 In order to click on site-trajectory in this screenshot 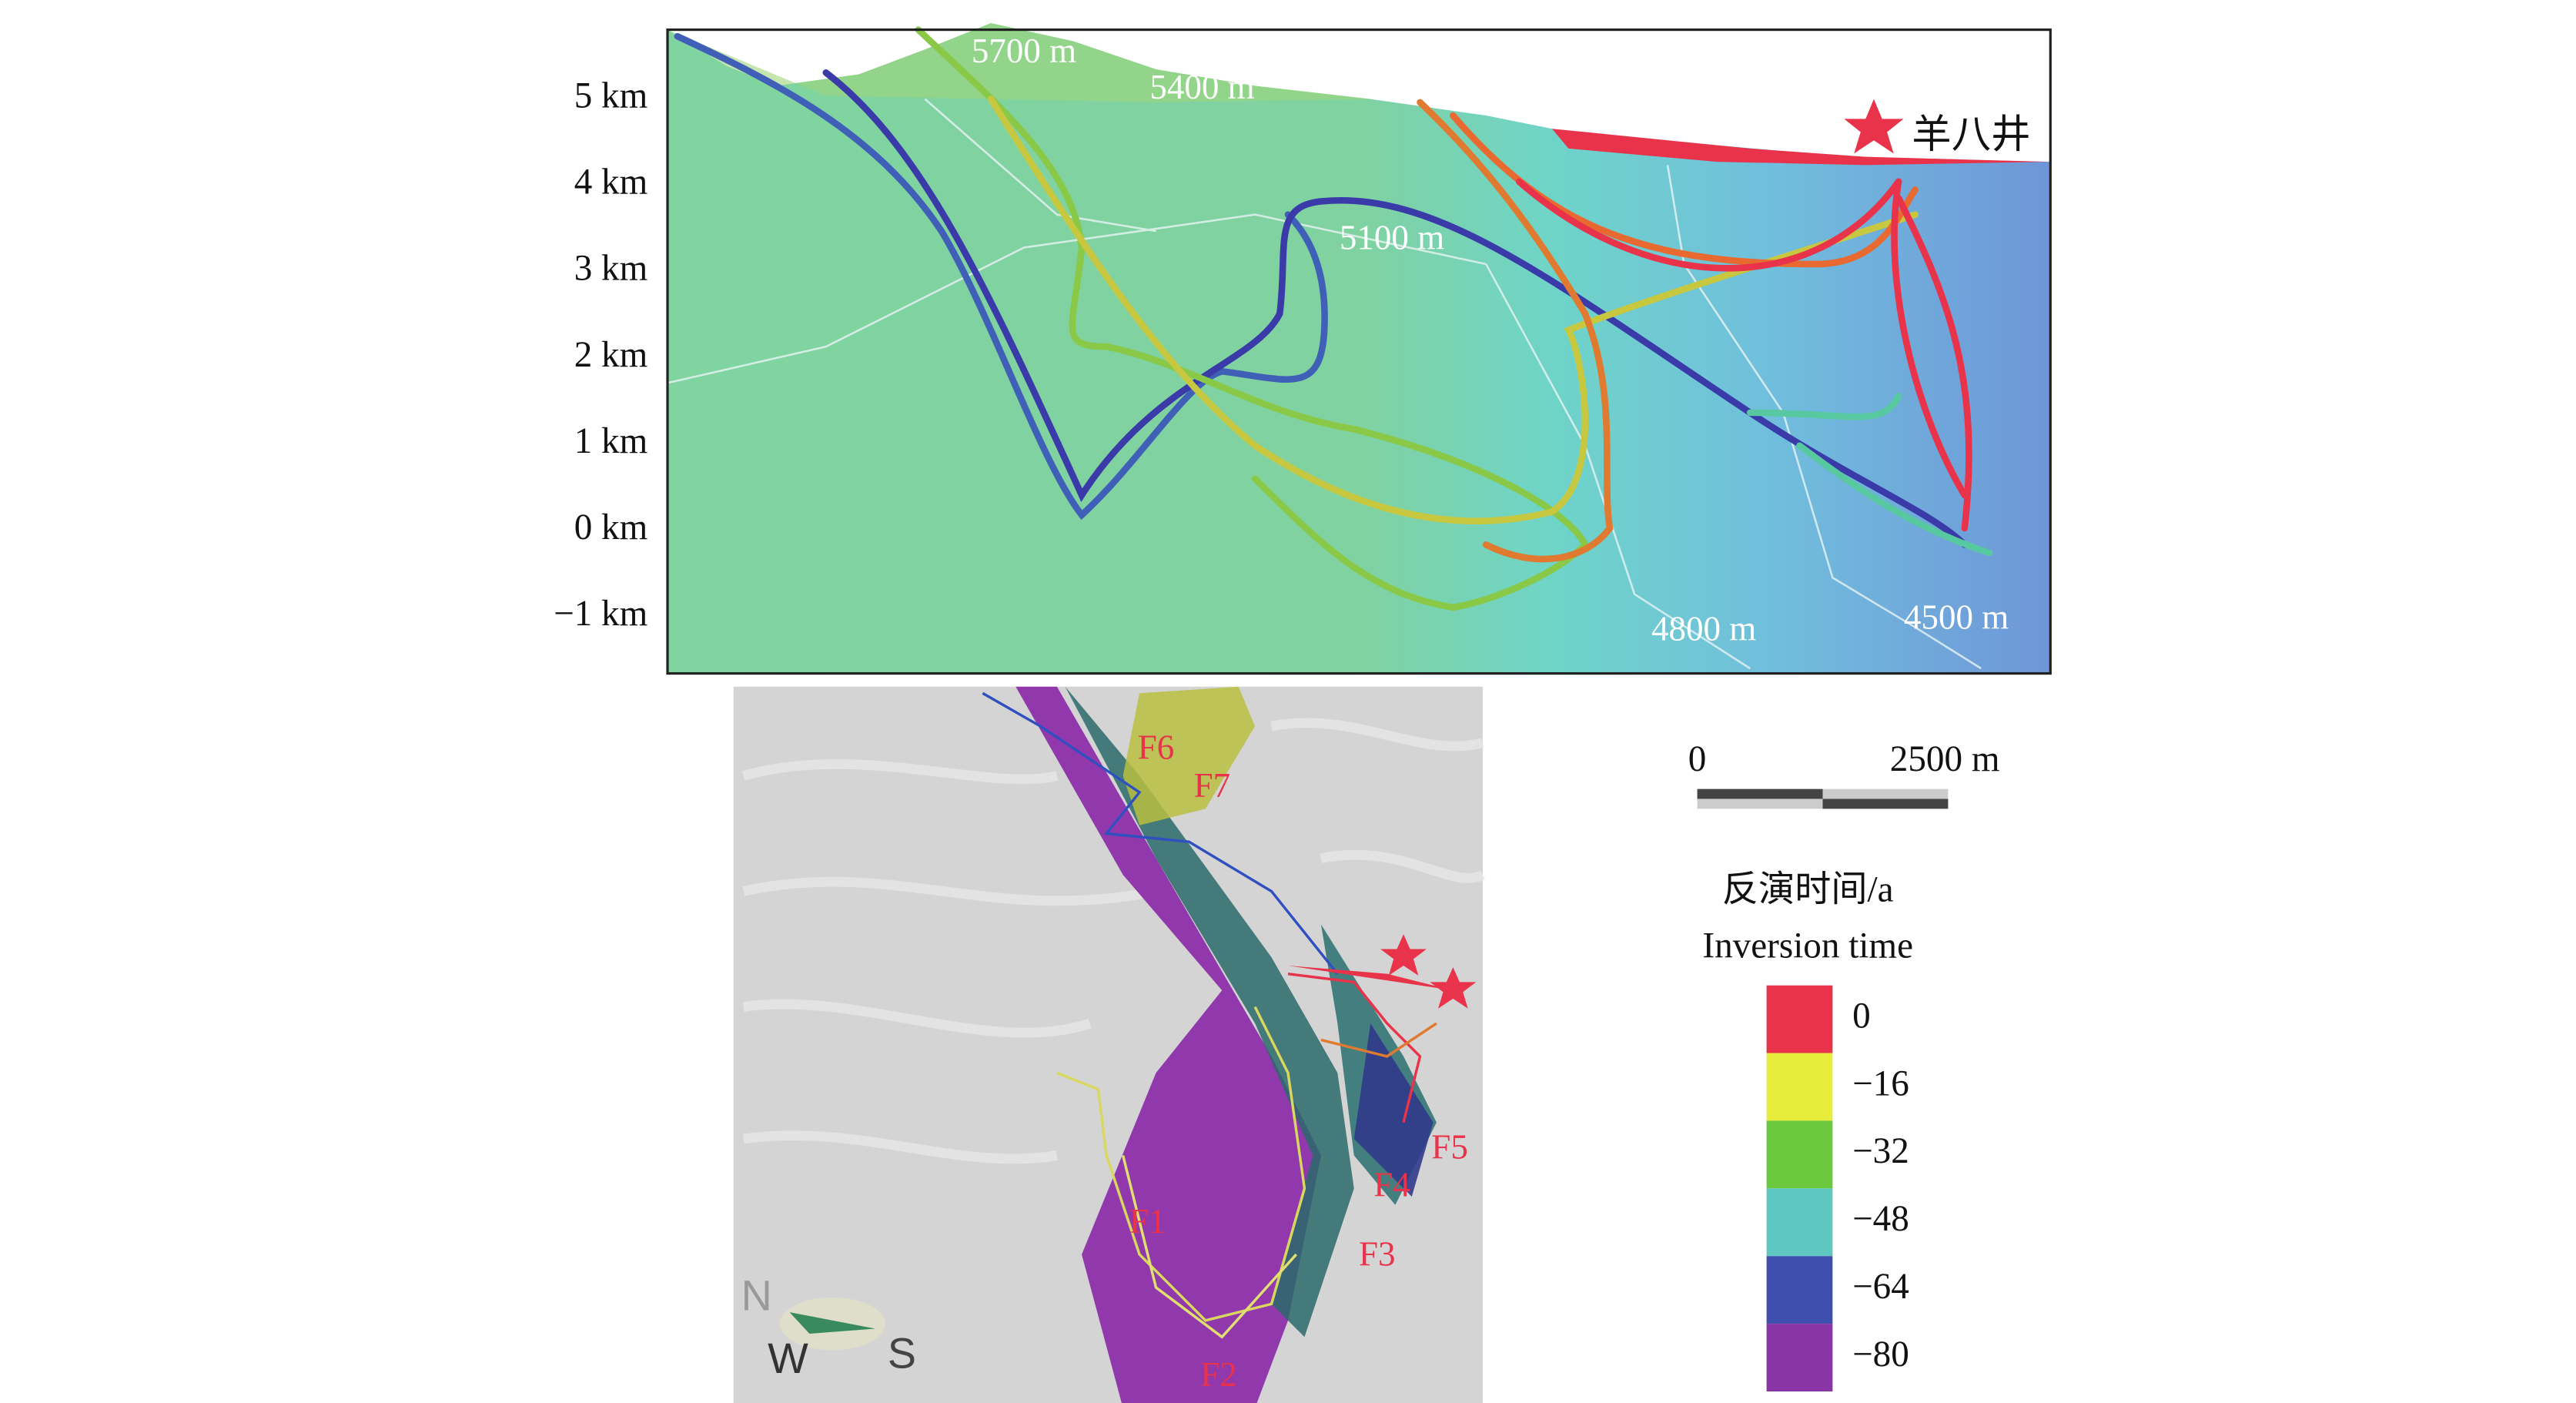, I will do `click(1799, 147)`.